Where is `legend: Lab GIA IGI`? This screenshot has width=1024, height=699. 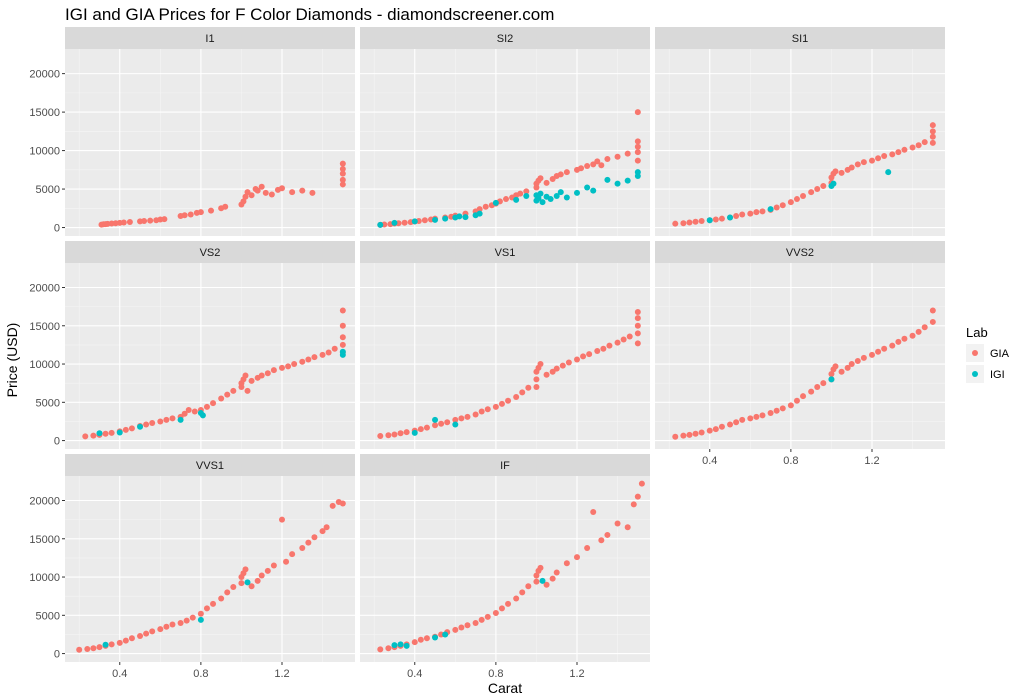
legend: Lab GIA IGI is located at coordinates (988, 354).